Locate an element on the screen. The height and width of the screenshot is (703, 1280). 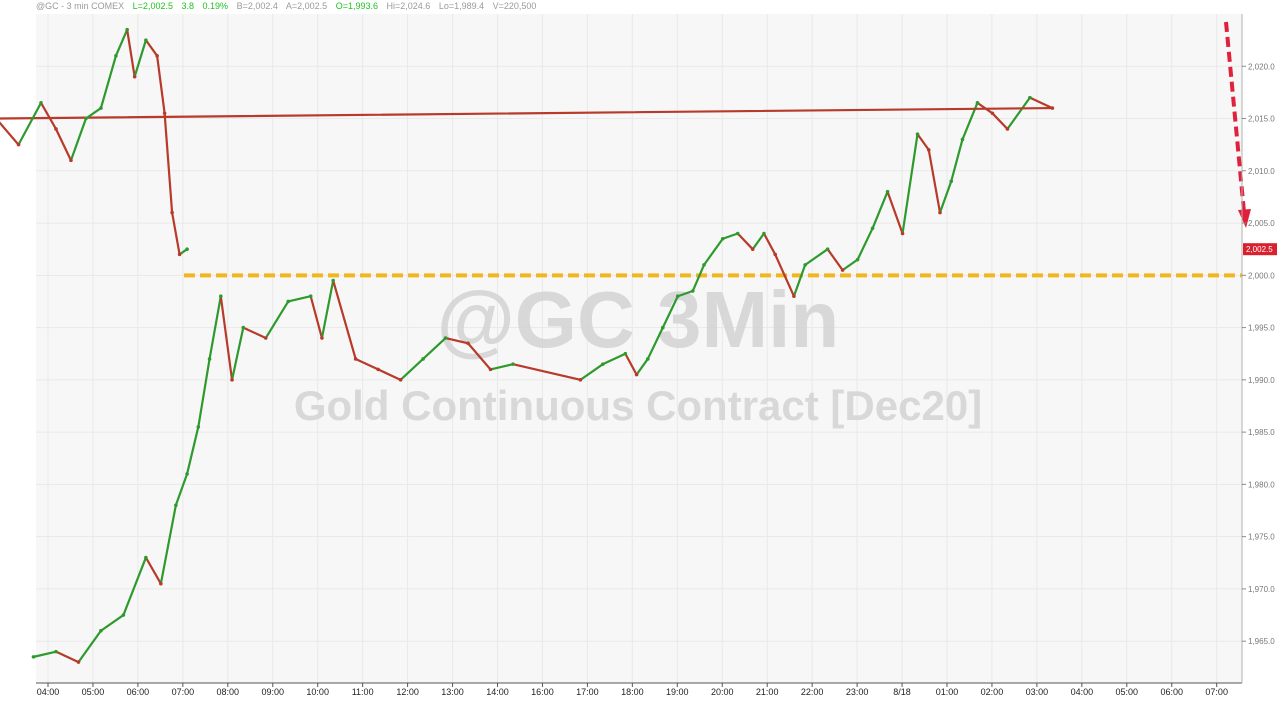
last-price-tag: 2,002.5 is located at coordinates (1260, 249).